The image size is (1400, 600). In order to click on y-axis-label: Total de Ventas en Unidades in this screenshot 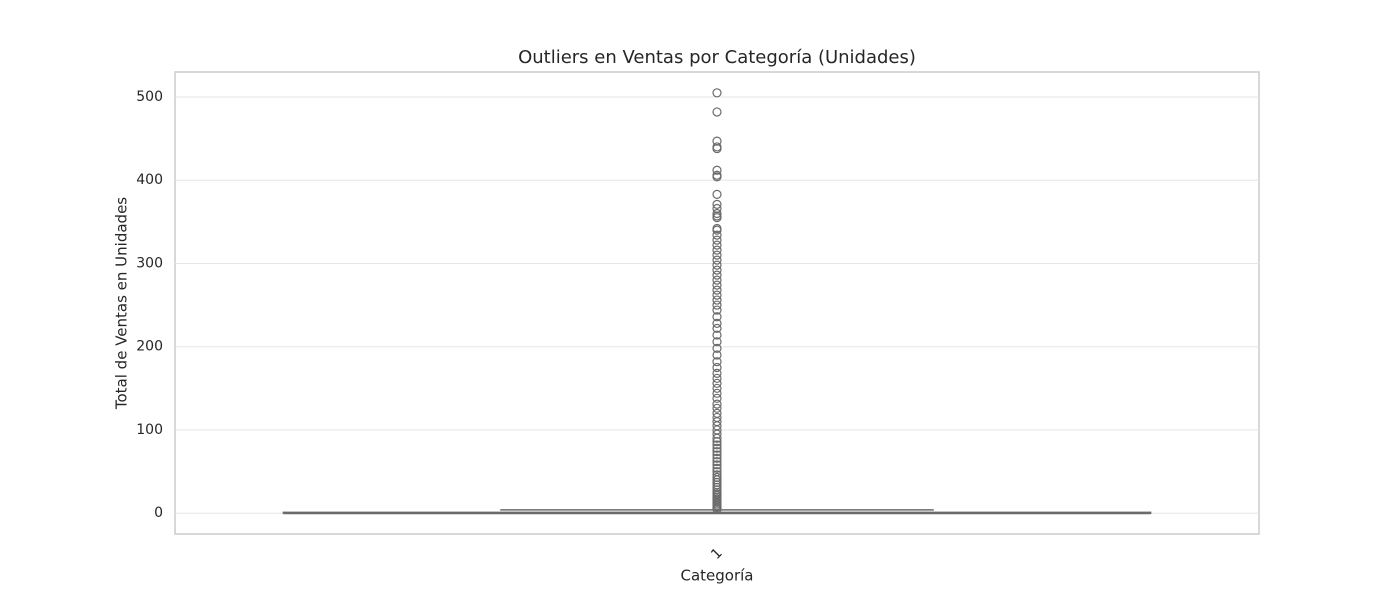, I will do `click(122, 303)`.